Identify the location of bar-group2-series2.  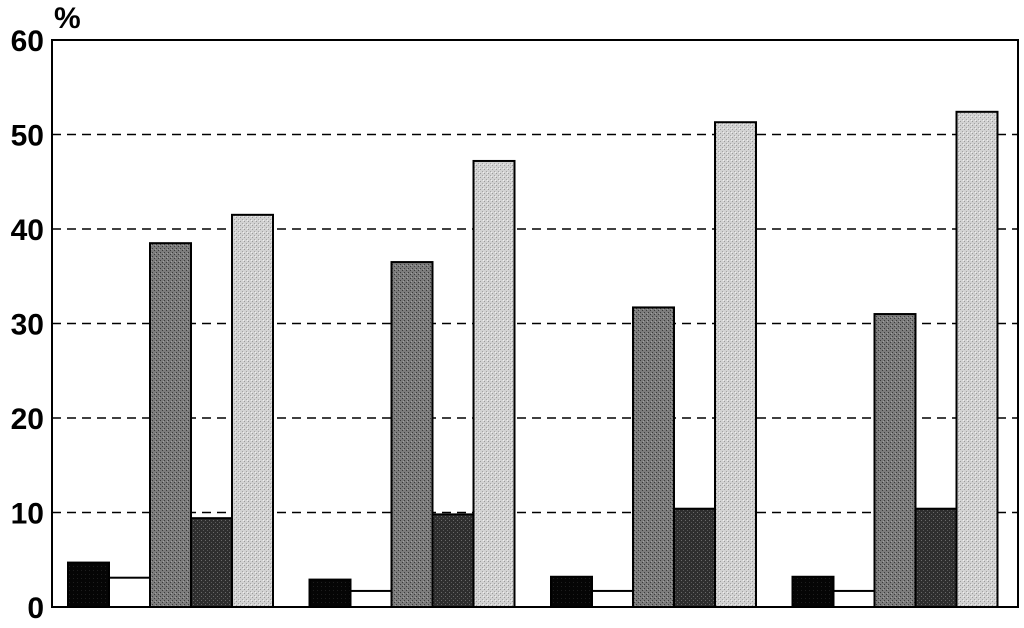
(371, 598).